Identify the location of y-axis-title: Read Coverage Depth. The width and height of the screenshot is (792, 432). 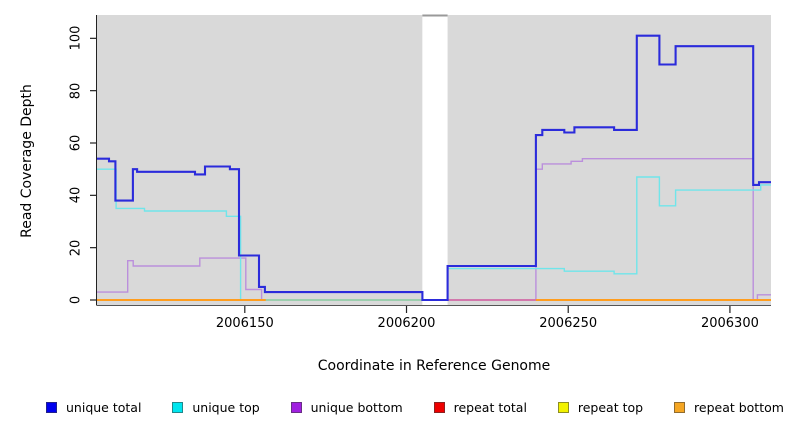
(27, 161).